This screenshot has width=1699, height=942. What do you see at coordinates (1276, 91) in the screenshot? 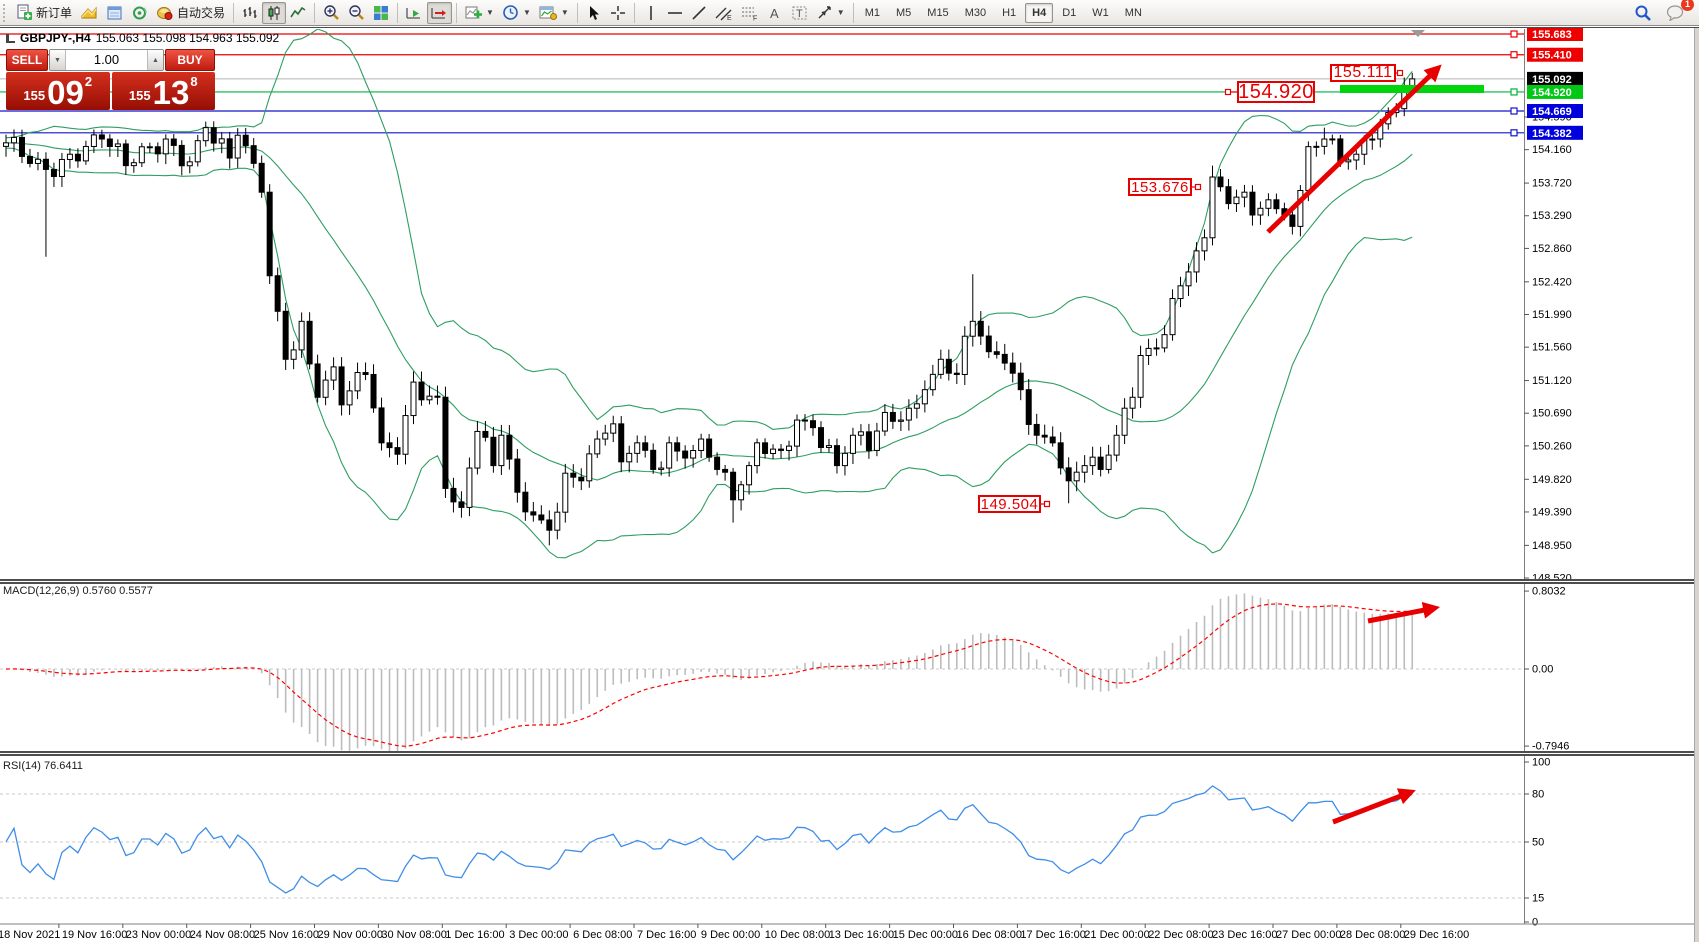
I see `price-annotation-box: 154.920` at bounding box center [1276, 91].